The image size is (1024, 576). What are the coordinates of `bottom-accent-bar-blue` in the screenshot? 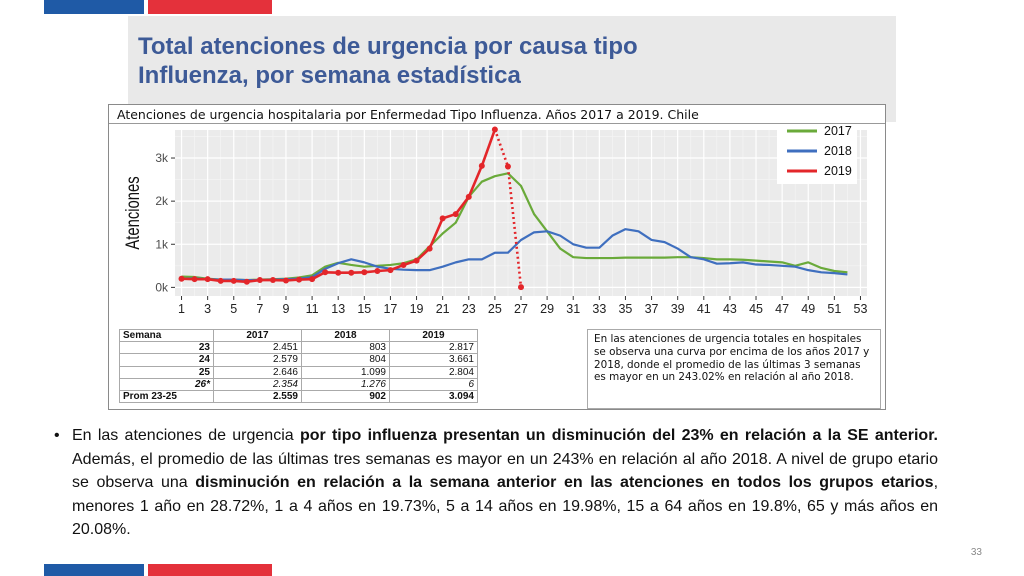 It's located at (94, 570).